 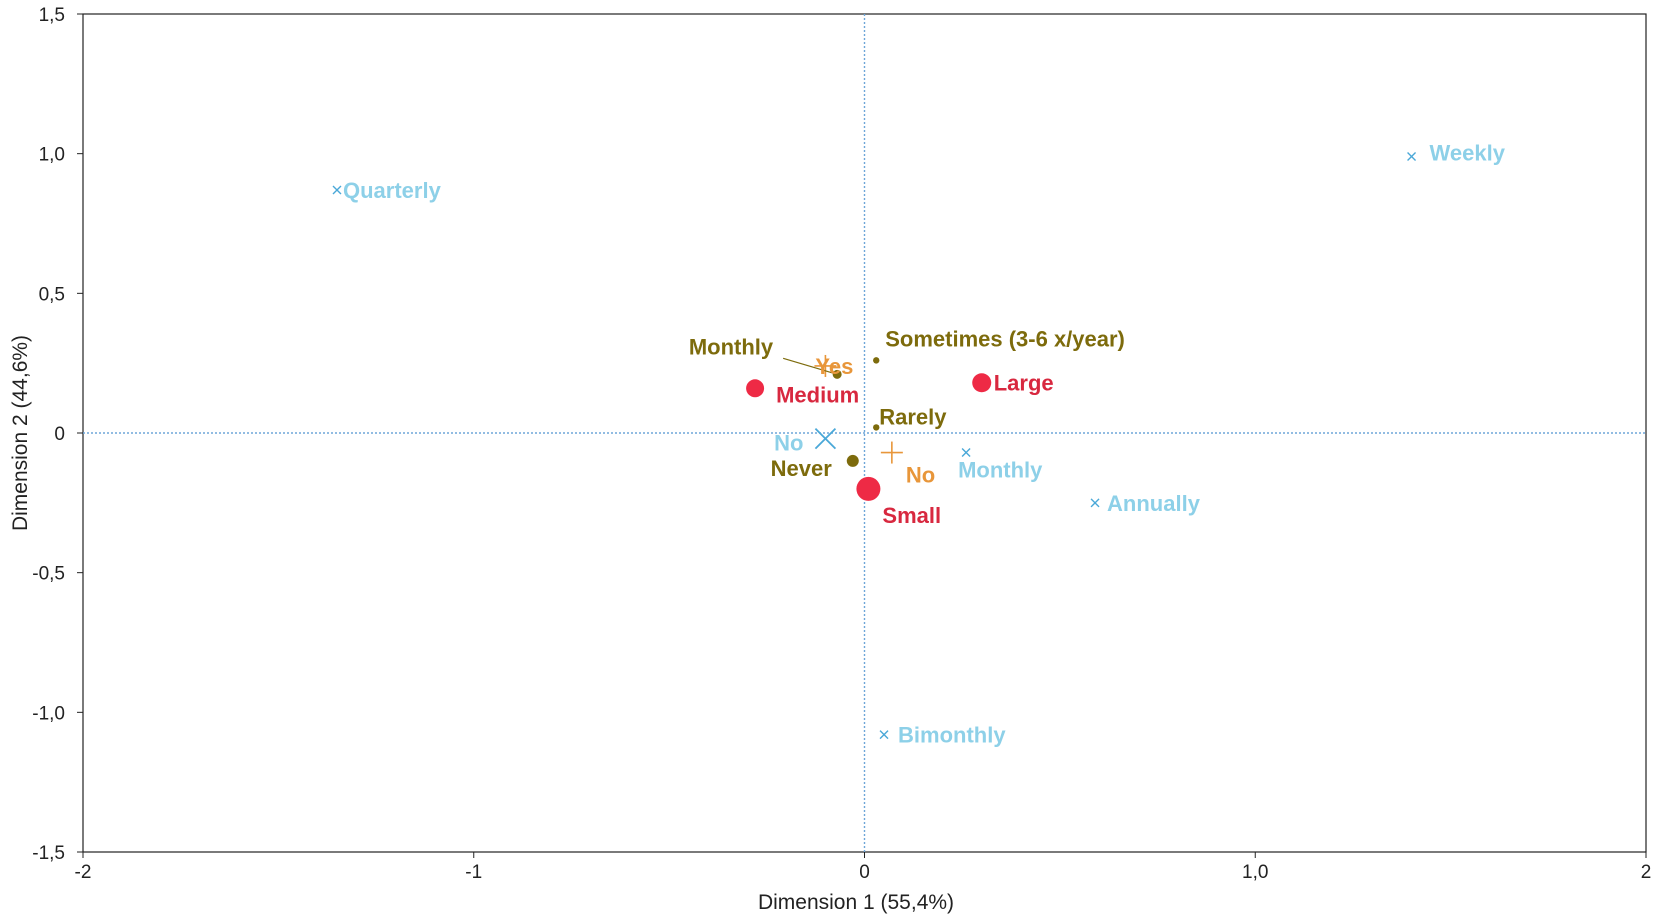 I want to click on frequency-bimonthly-label: Bimonthly, so click(x=952, y=735).